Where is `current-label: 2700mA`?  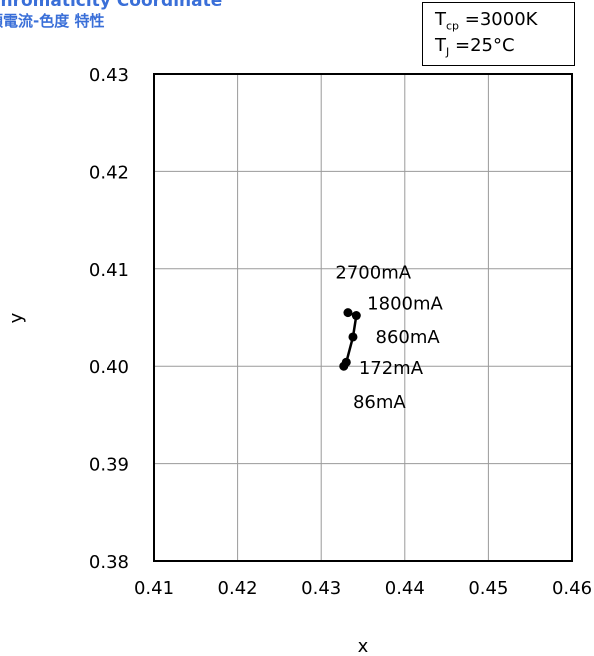 current-label: 2700mA is located at coordinates (373, 273).